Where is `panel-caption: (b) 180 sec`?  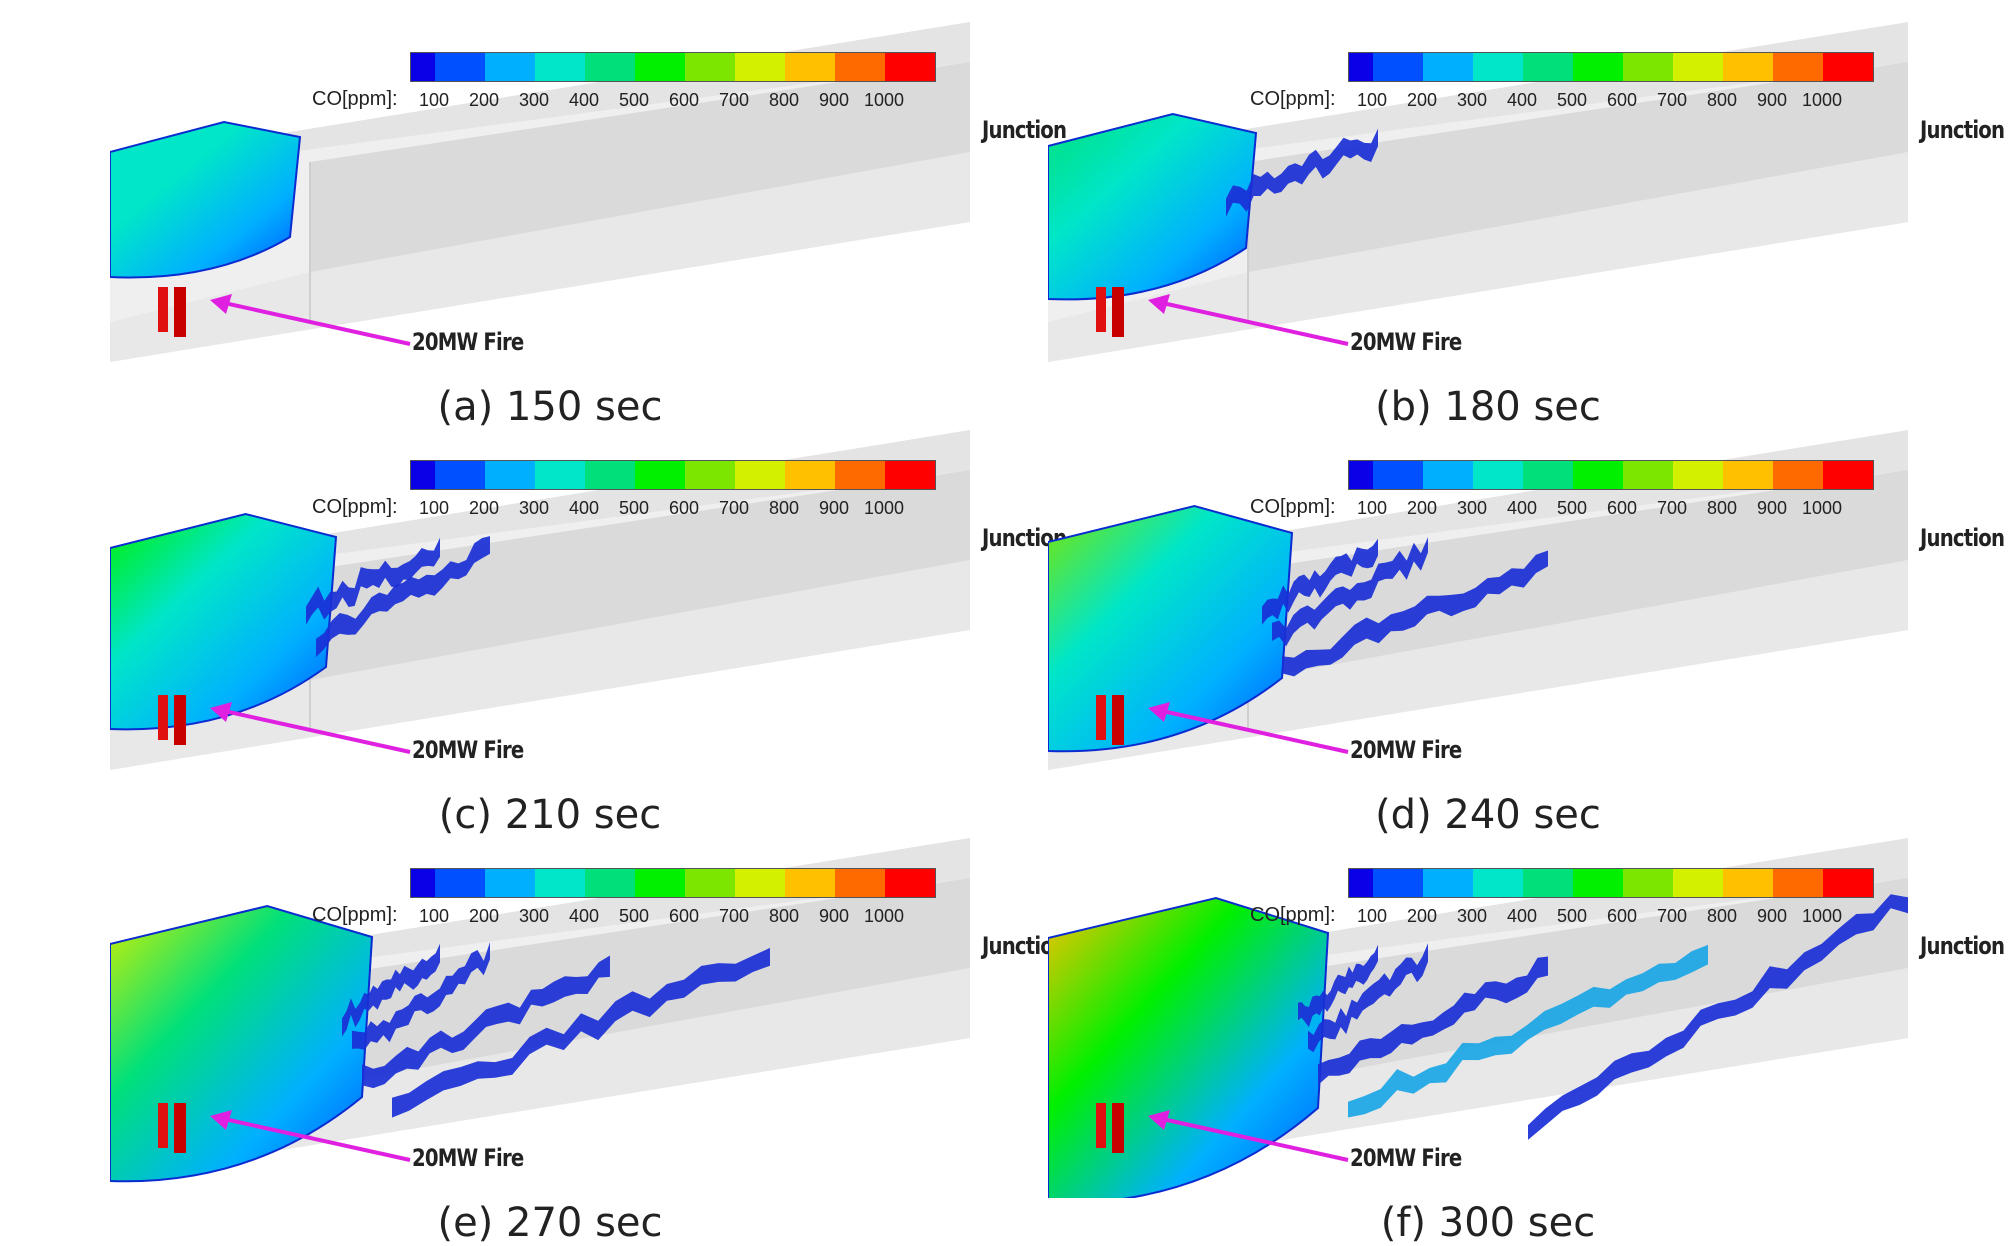 panel-caption: (b) 180 sec is located at coordinates (1488, 407).